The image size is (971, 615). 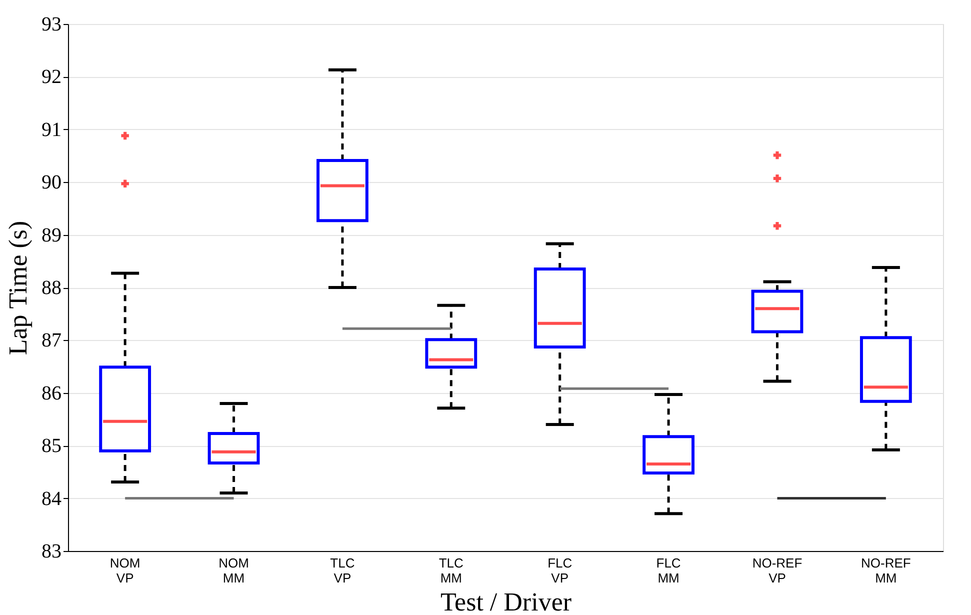 I want to click on y-tick-label: 83, so click(x=52, y=551).